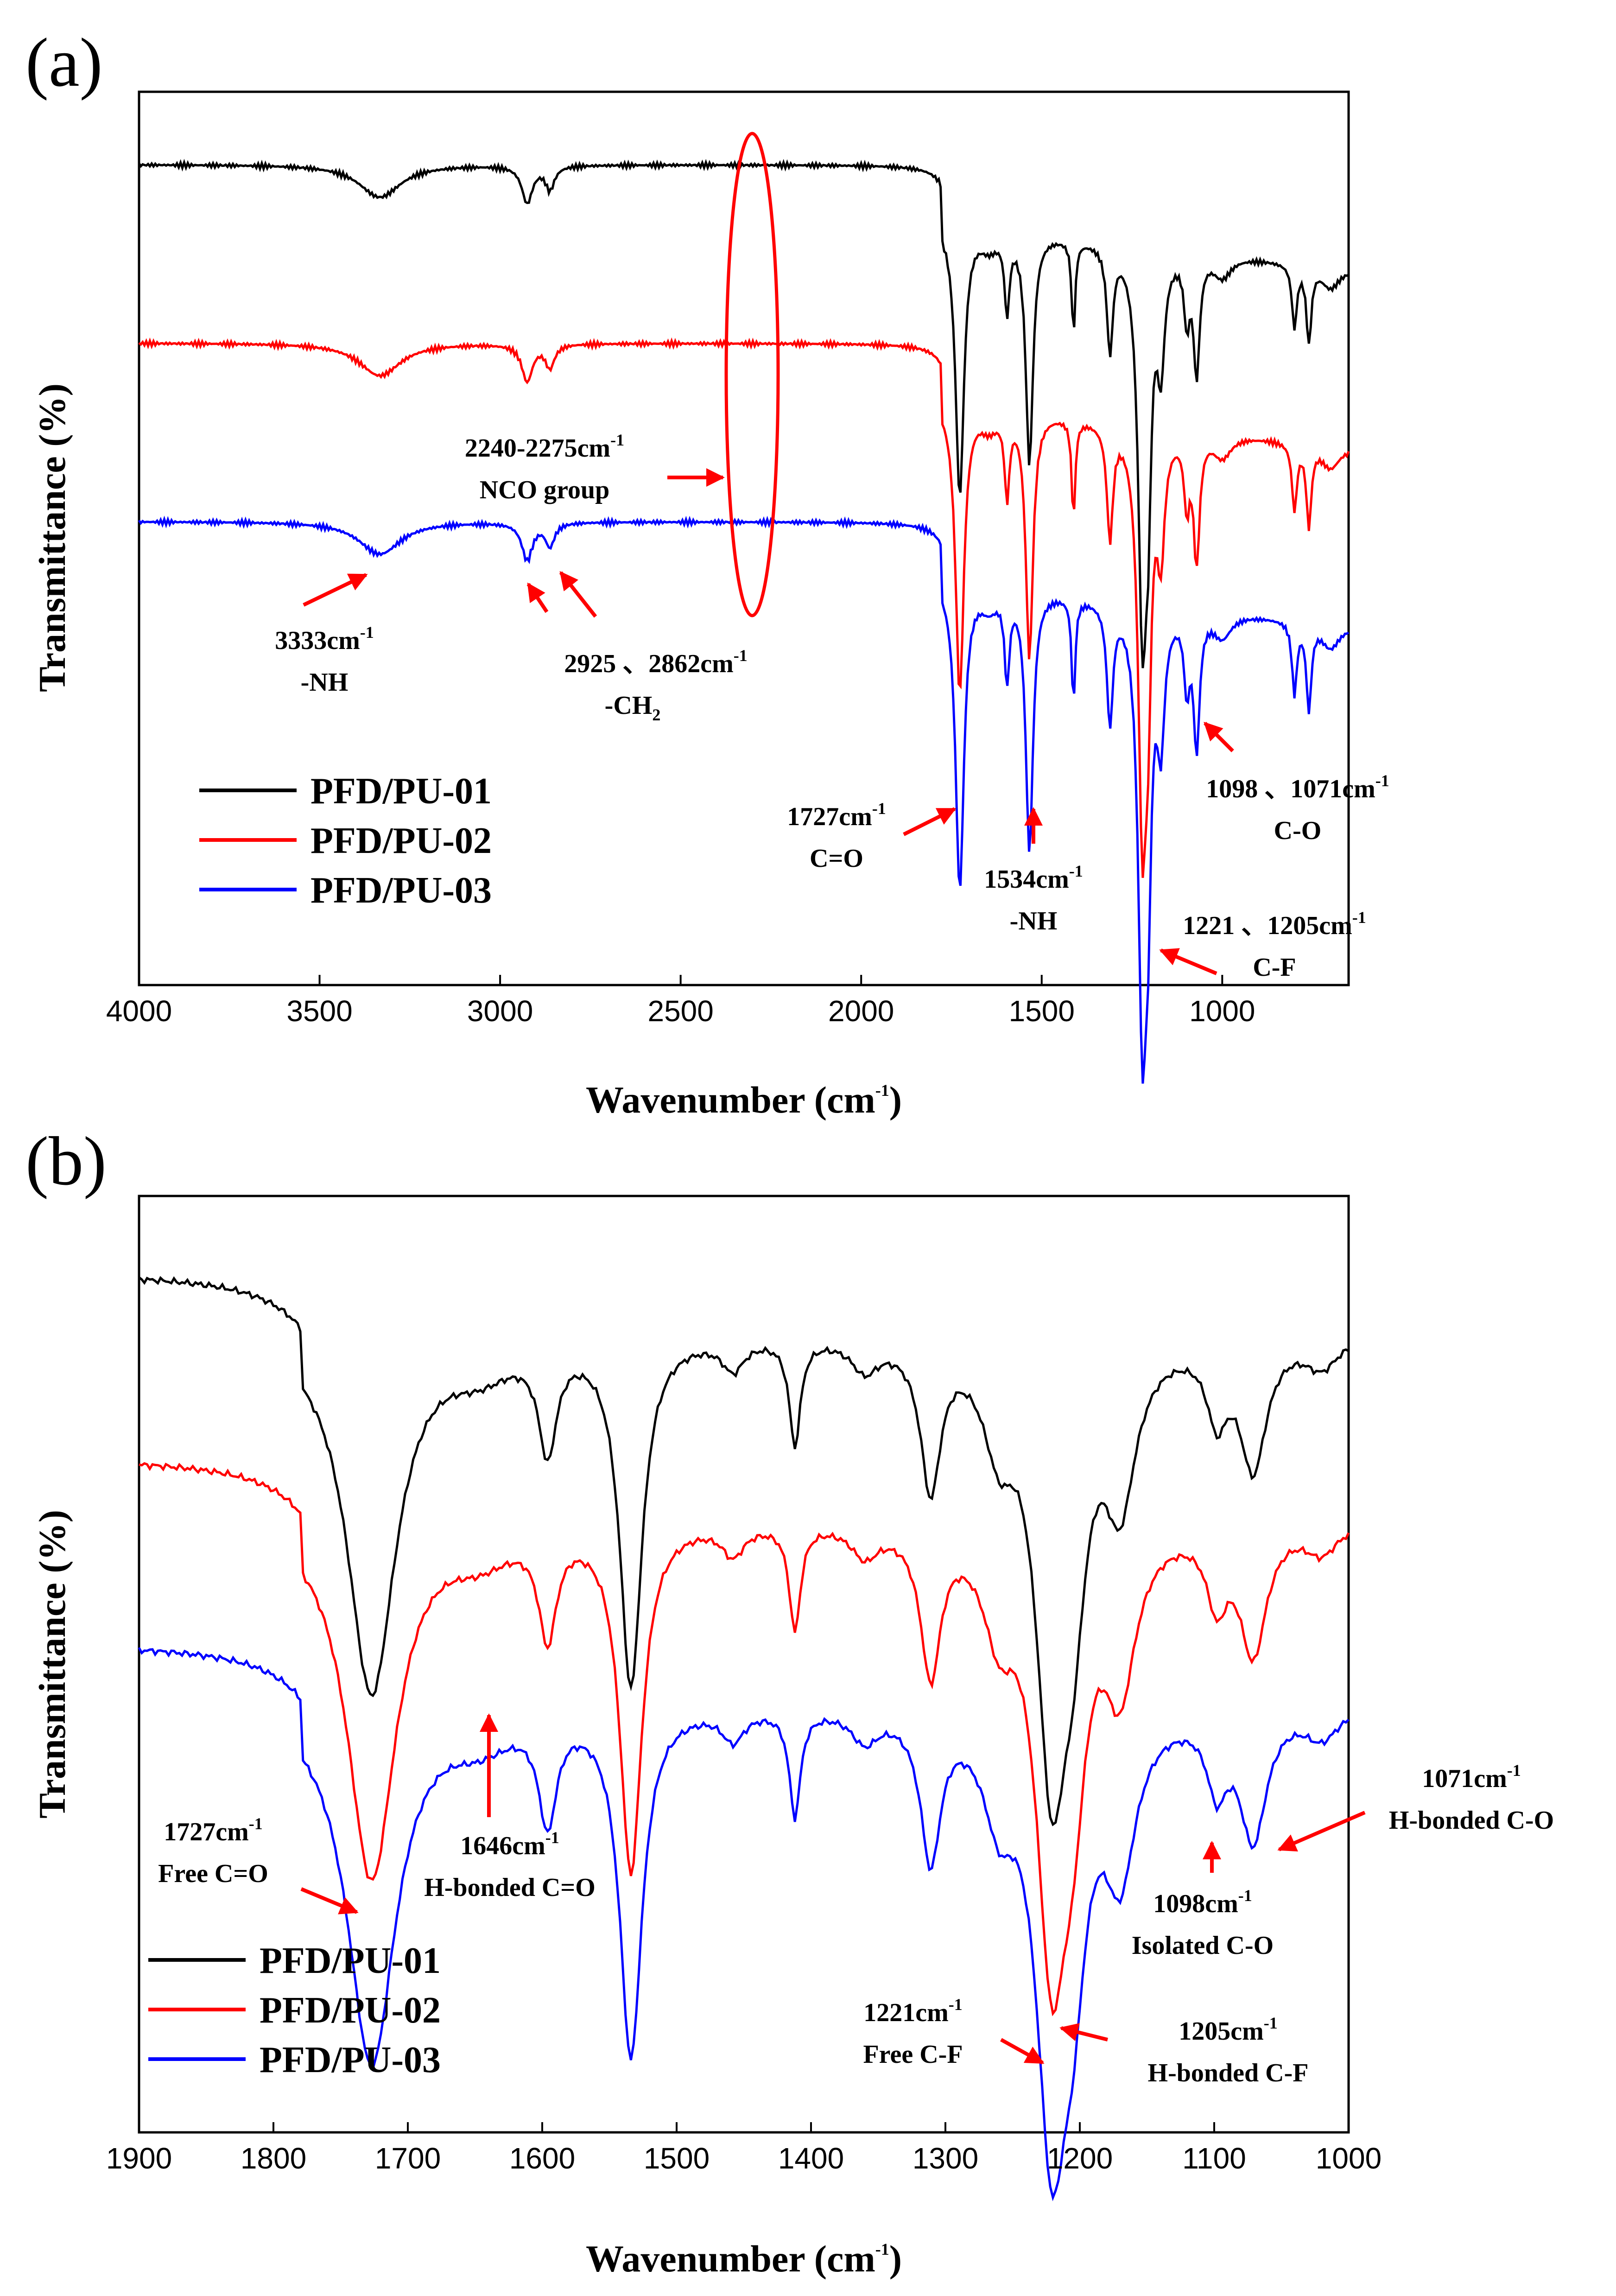  What do you see at coordinates (1184, 2050) in the screenshot?
I see `anno-b-cf1205: 1205cm-1 H-bonded C-F` at bounding box center [1184, 2050].